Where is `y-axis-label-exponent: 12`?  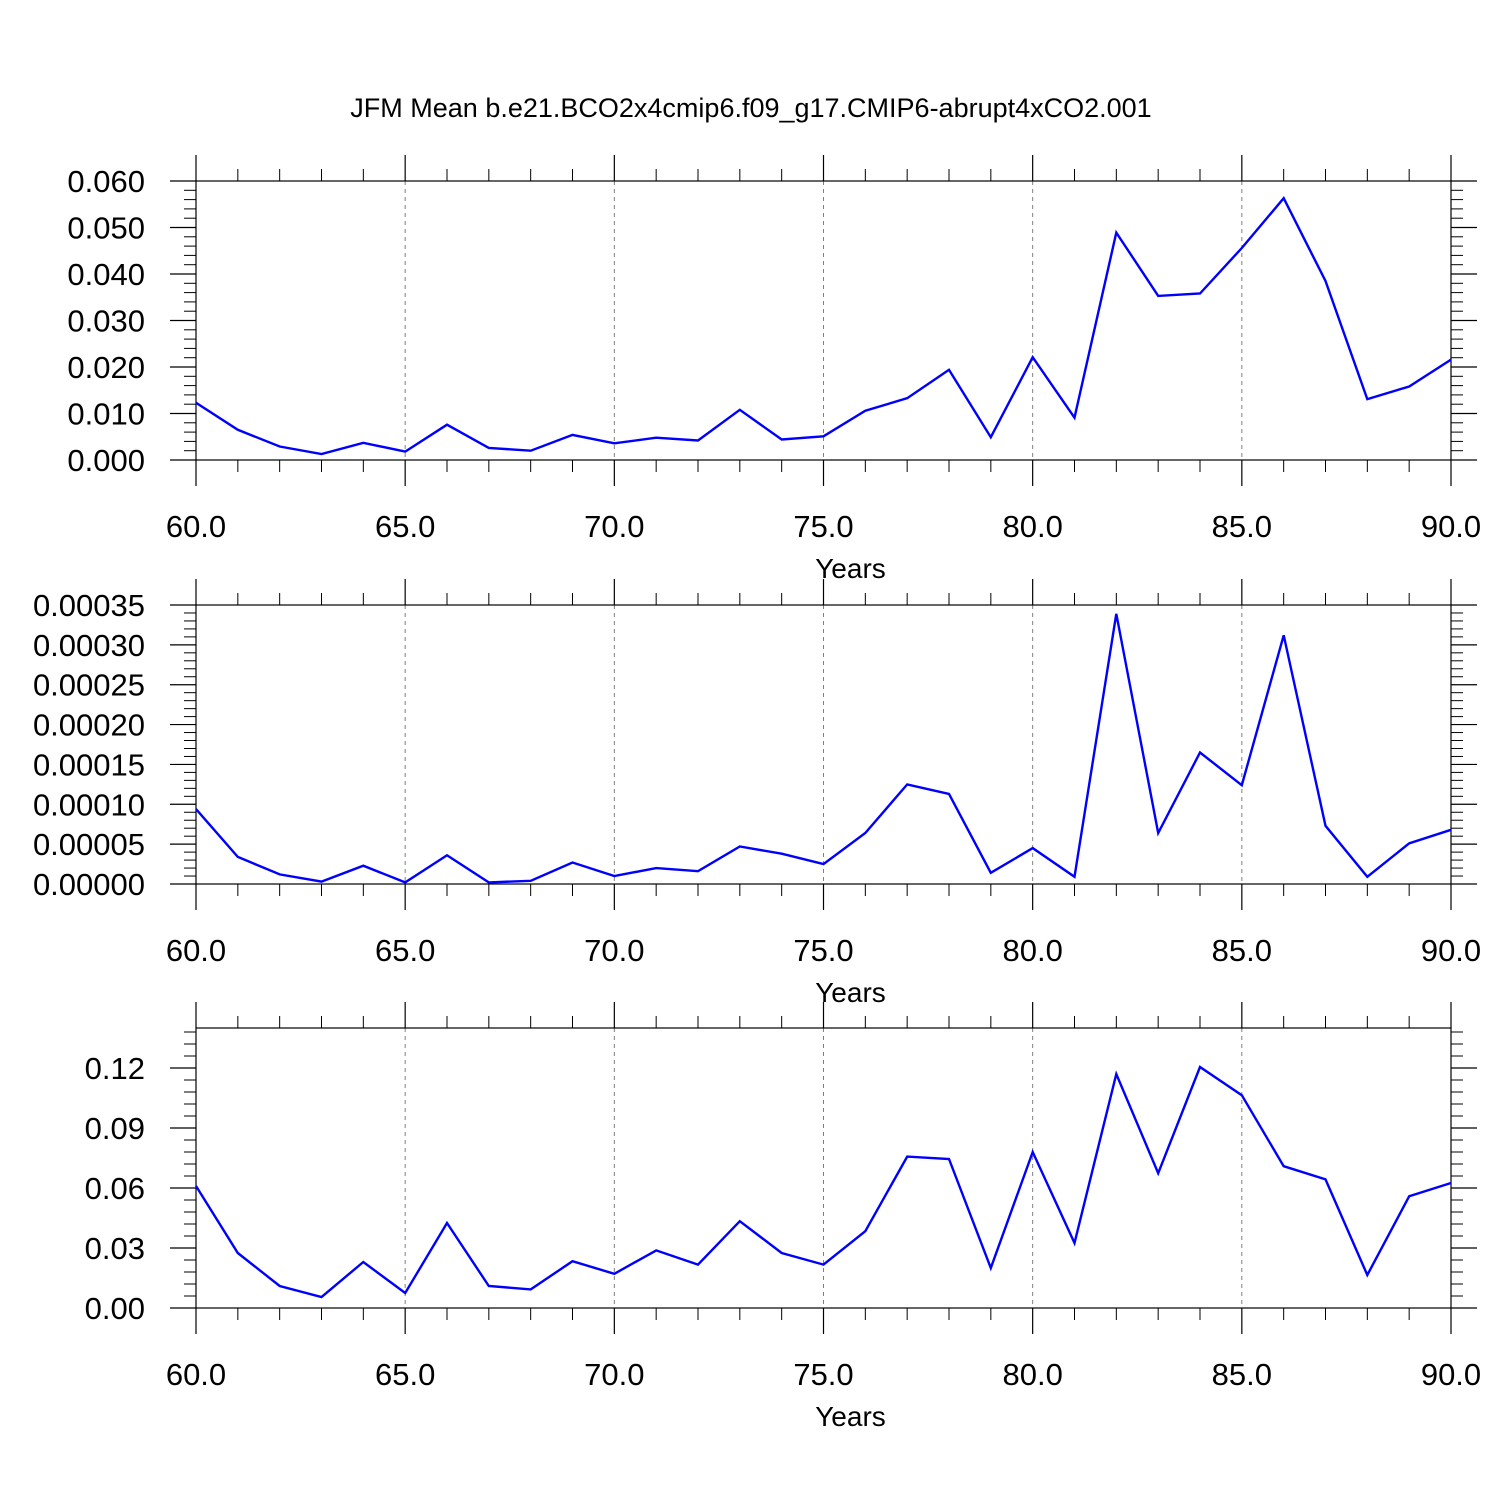 y-axis-label-exponent: 12 is located at coordinates (24, 1088).